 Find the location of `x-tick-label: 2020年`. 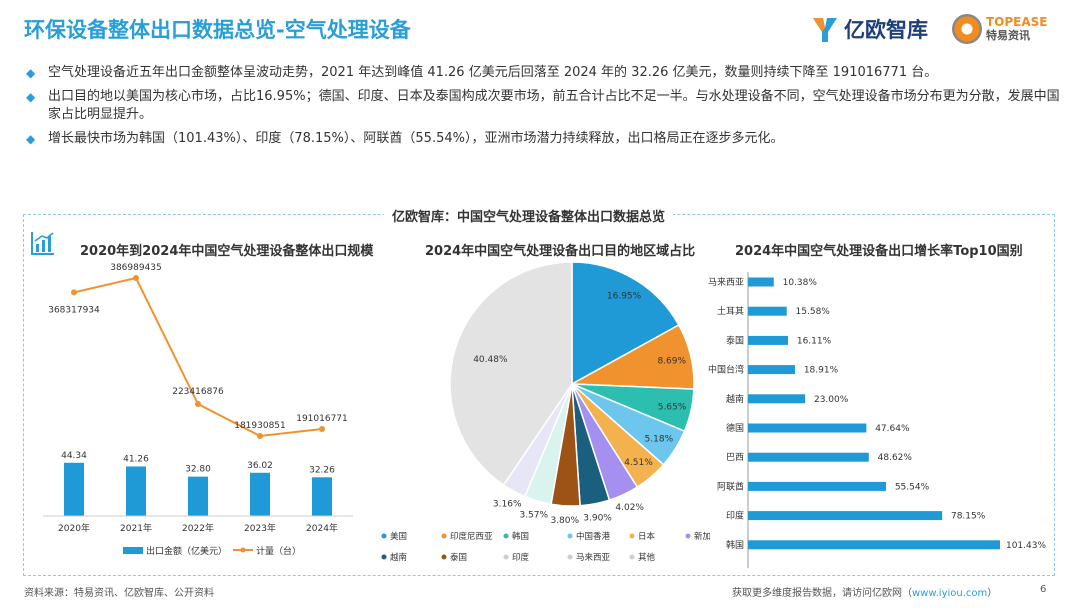

x-tick-label: 2020年 is located at coordinates (74, 528).